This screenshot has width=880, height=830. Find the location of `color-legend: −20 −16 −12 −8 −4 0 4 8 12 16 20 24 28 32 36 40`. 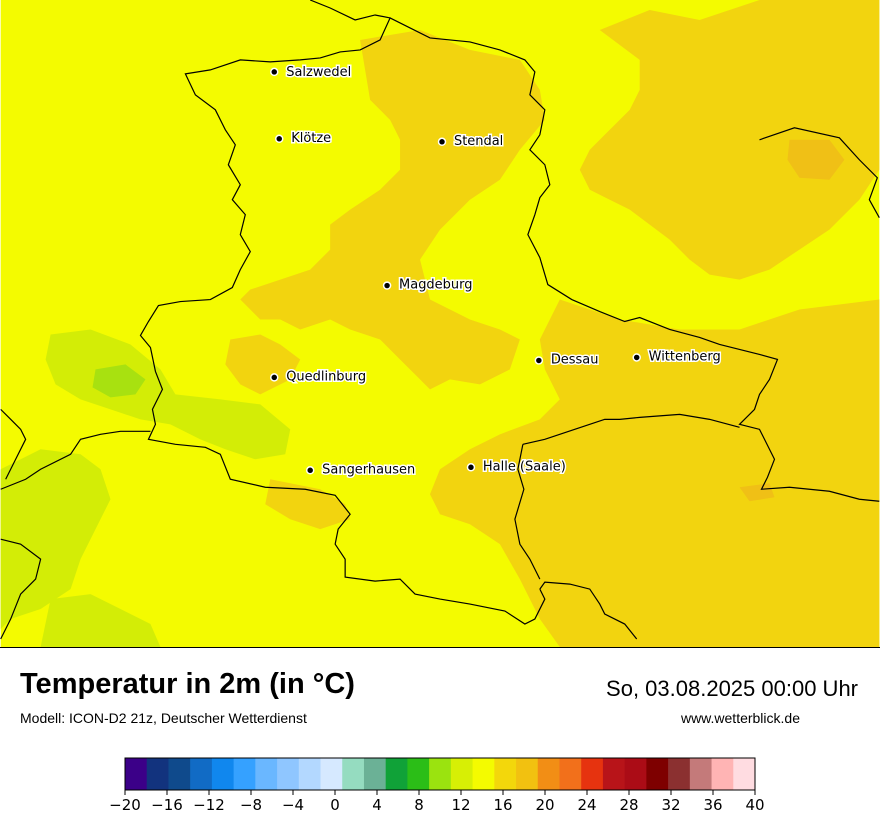

color-legend: −20 −16 −12 −8 −4 0 4 8 12 16 20 24 28 32 36 40 is located at coordinates (437, 785).